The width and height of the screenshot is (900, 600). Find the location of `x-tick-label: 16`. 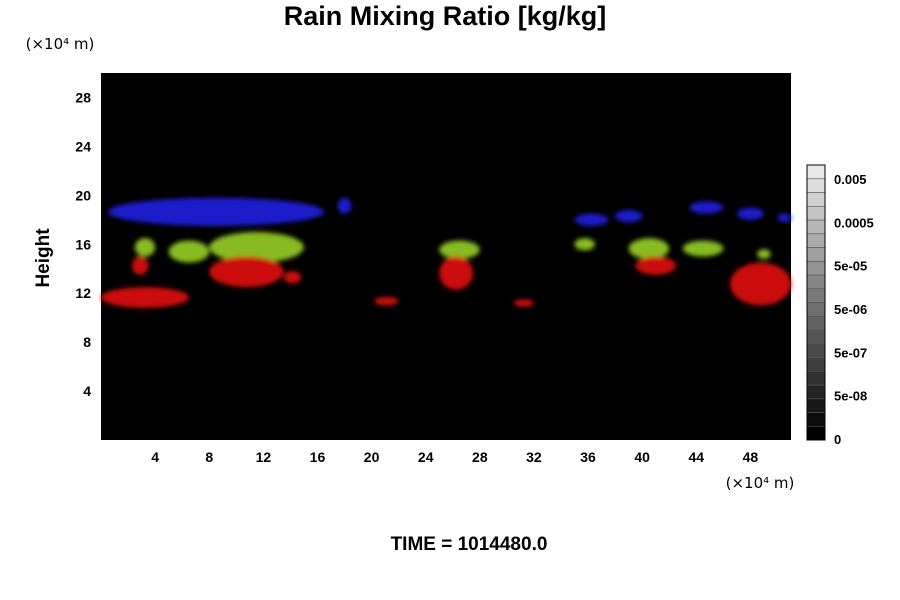

x-tick-label: 16 is located at coordinates (318, 457).